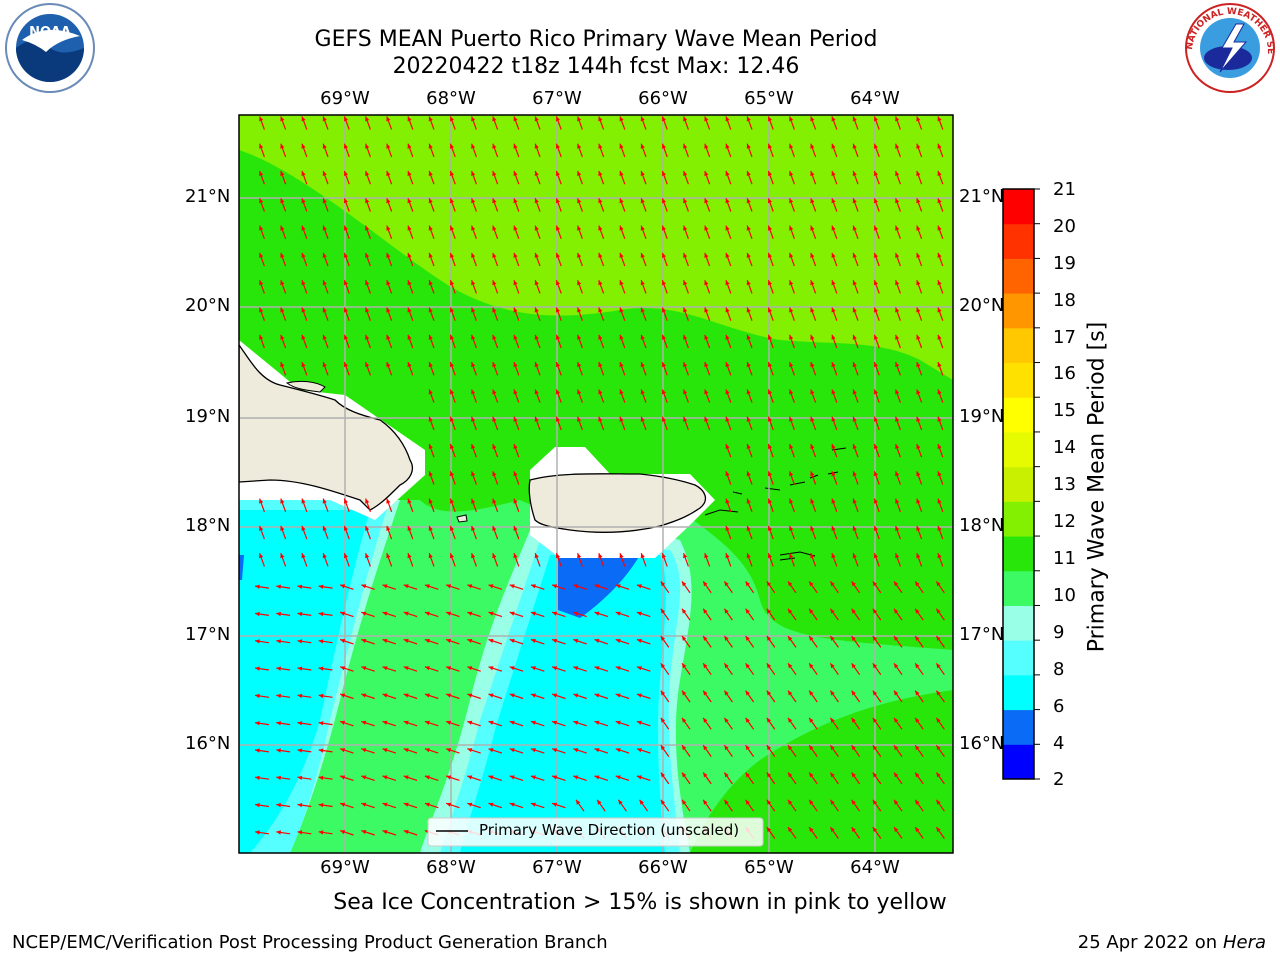 This screenshot has height=960, width=1280. What do you see at coordinates (595, 832) in the screenshot?
I see `map-legend` at bounding box center [595, 832].